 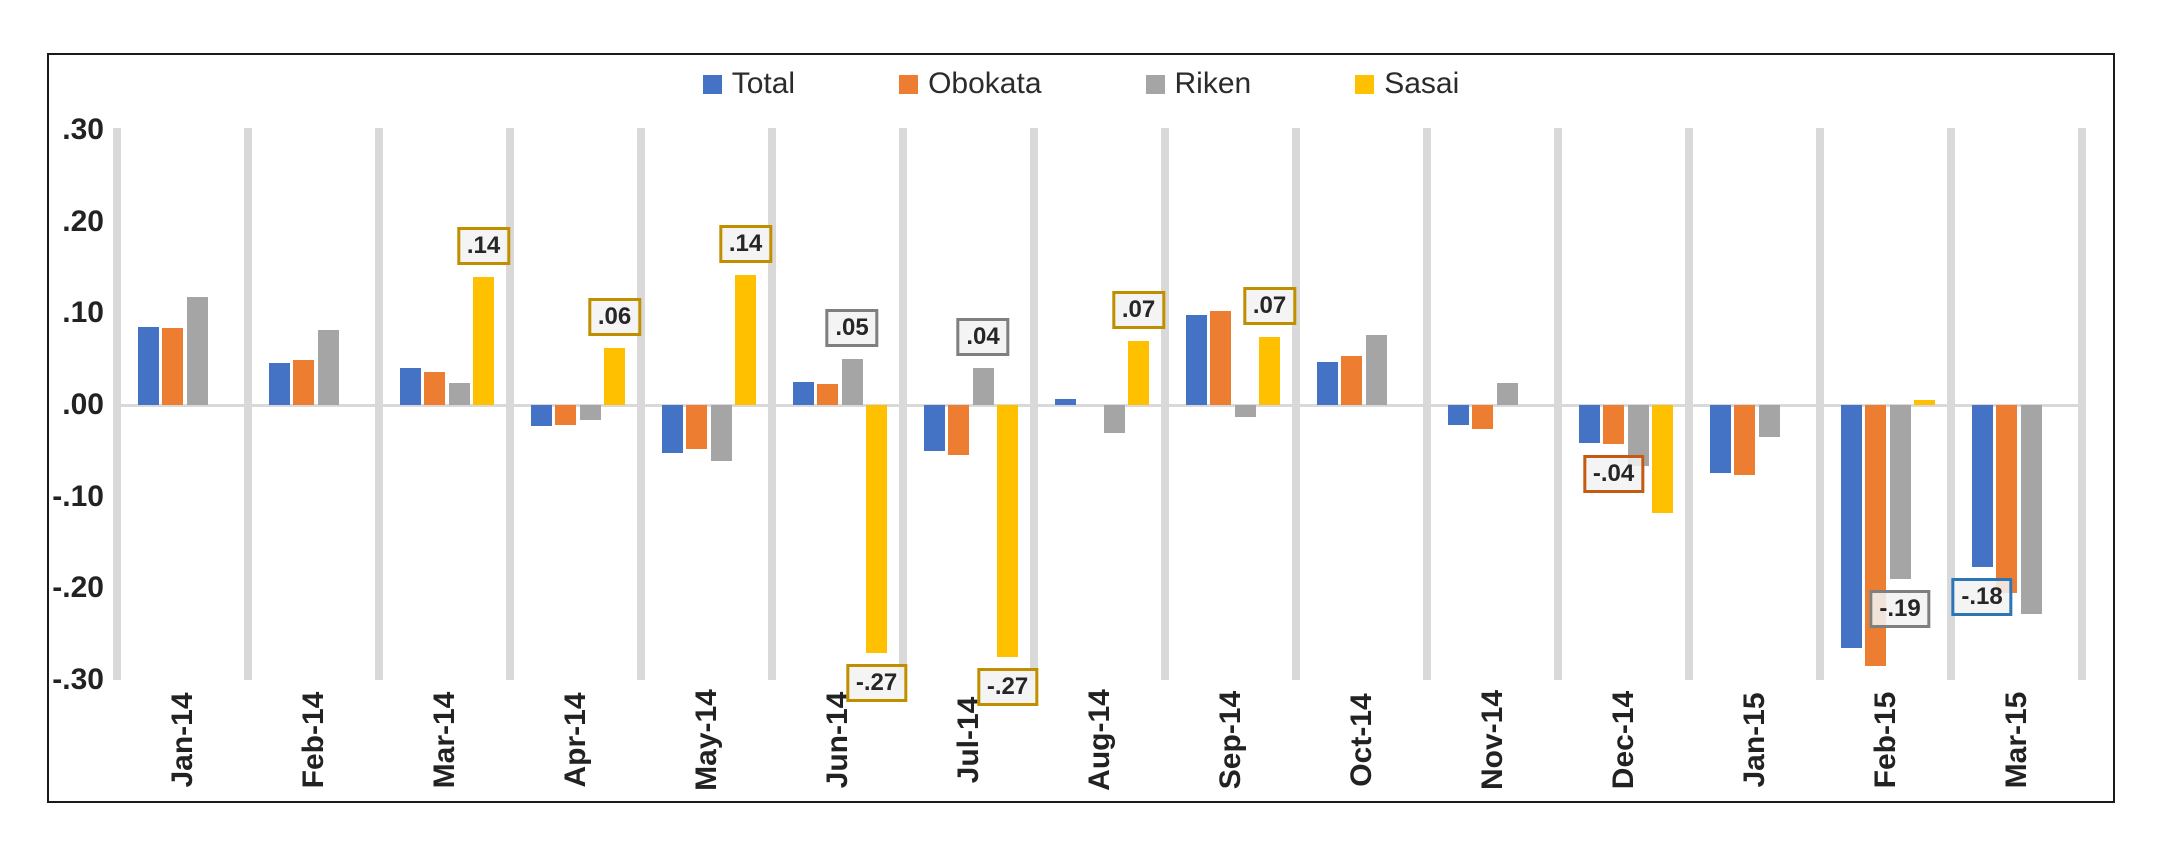 What do you see at coordinates (909, 84) in the screenshot?
I see `legend-swatch-obokata` at bounding box center [909, 84].